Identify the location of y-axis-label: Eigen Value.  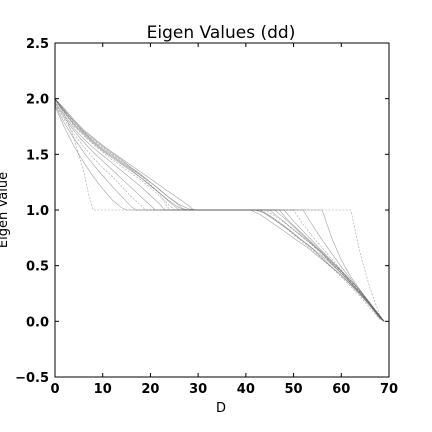
(5, 210).